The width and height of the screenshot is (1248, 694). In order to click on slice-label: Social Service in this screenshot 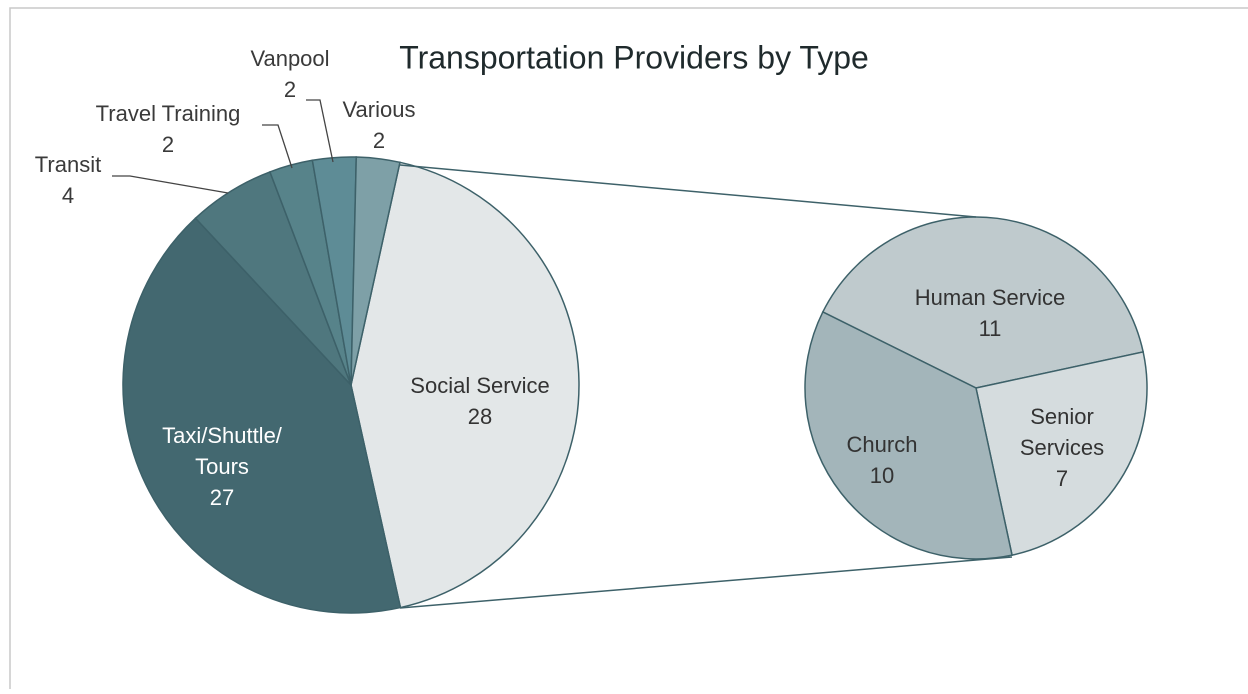, I will do `click(479, 385)`.